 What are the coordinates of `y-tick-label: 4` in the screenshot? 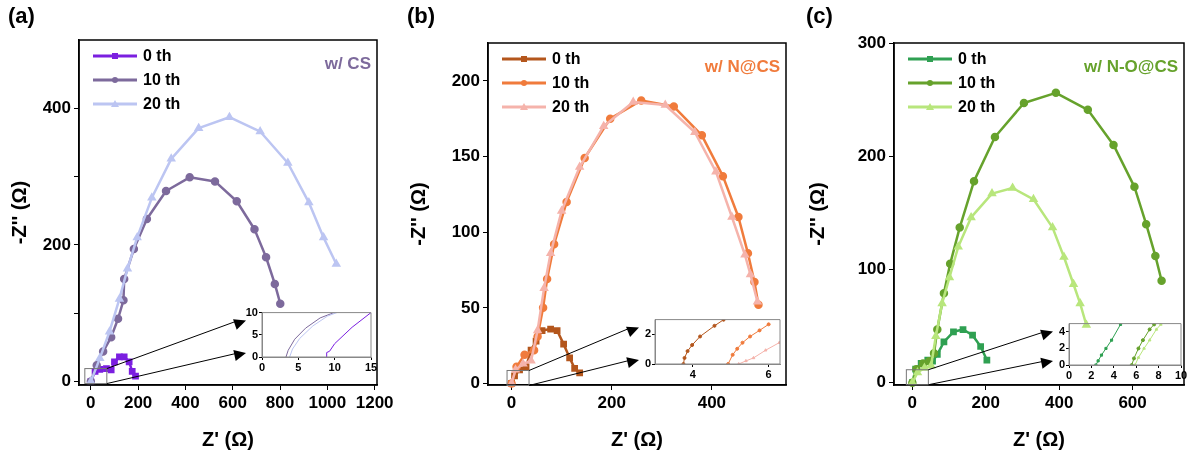 It's located at (1062, 330).